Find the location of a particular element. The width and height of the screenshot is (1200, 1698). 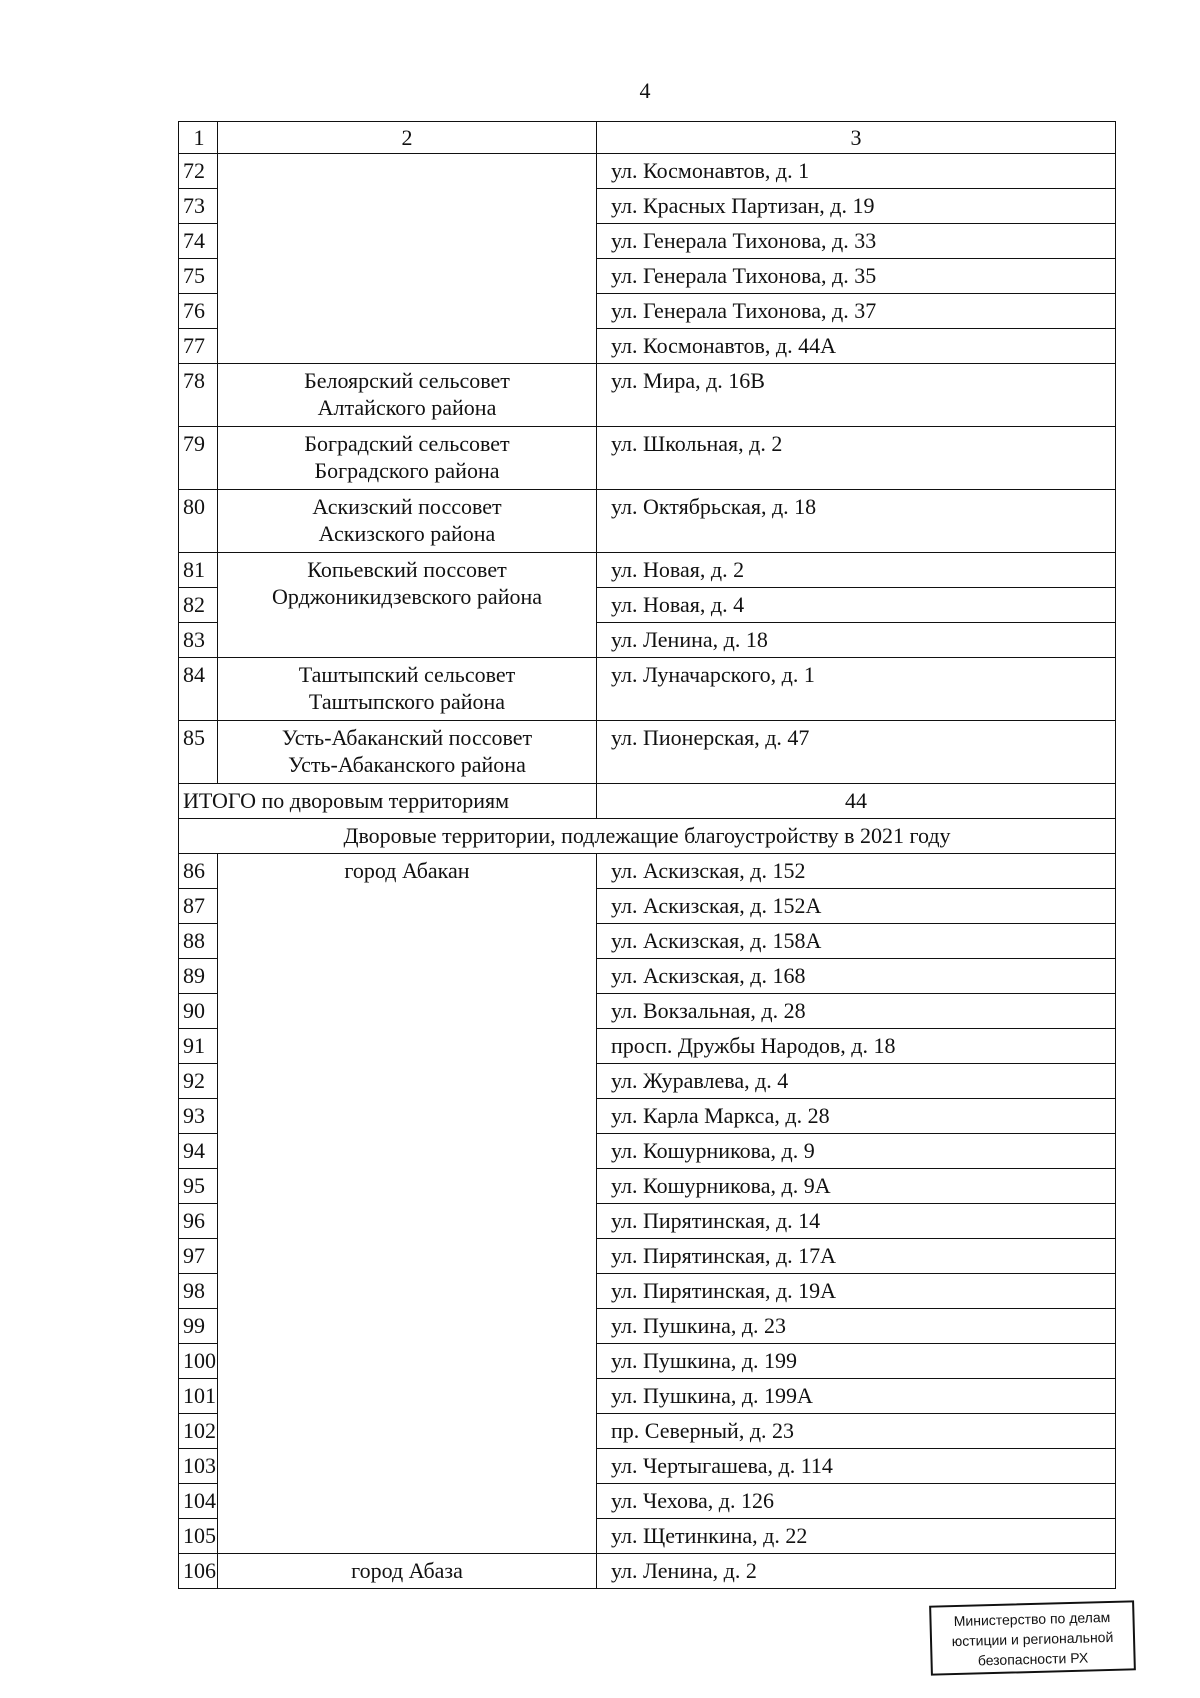

address-cell: ул. Ленина, д. 18 is located at coordinates (856, 640).